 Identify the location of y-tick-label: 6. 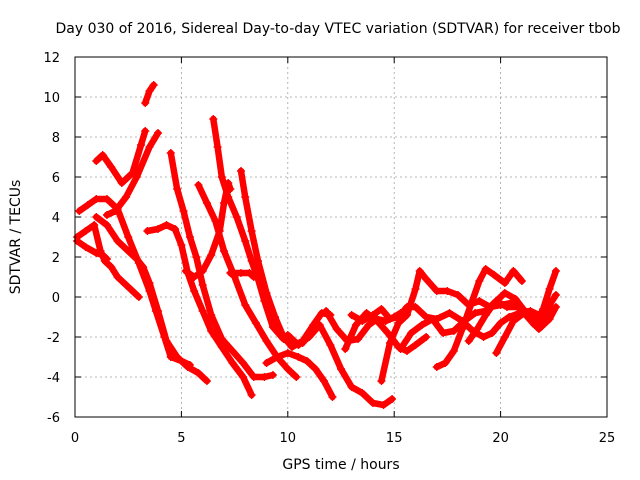
(56, 178).